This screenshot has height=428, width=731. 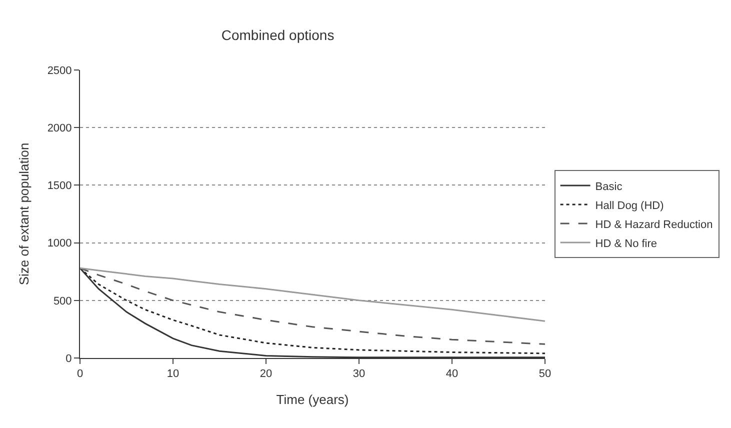 I want to click on y-tick-label: 1500, so click(x=59, y=186).